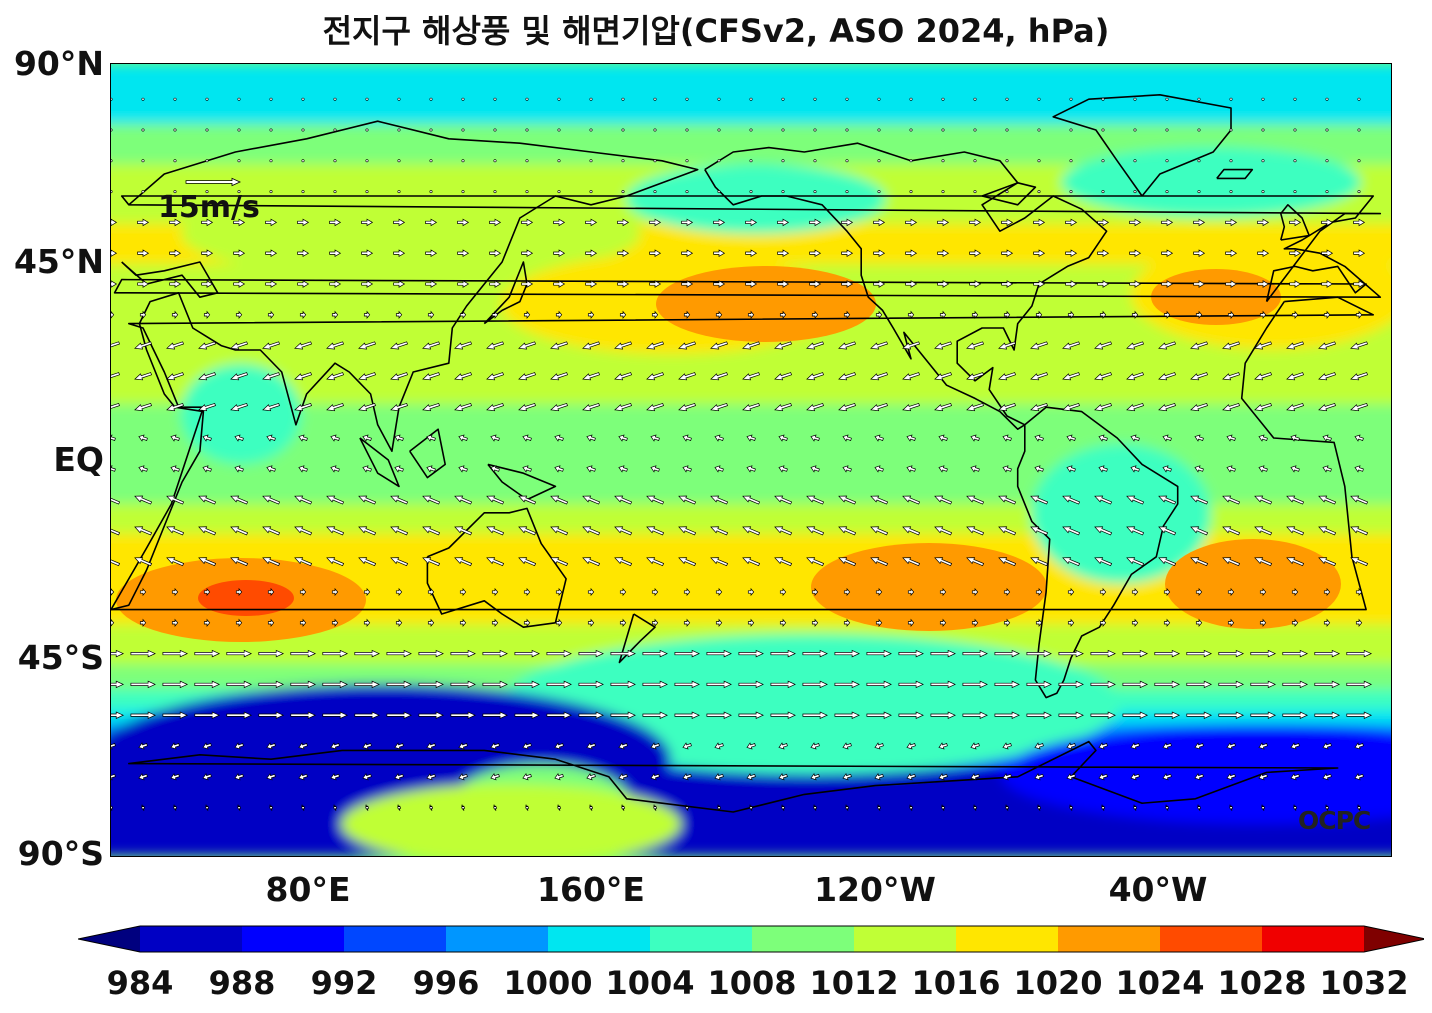 Image resolution: width=1432 pixels, height=1013 pixels. Describe the element at coordinates (308, 889) in the screenshot. I see `x-tick-label: 80°E` at that location.